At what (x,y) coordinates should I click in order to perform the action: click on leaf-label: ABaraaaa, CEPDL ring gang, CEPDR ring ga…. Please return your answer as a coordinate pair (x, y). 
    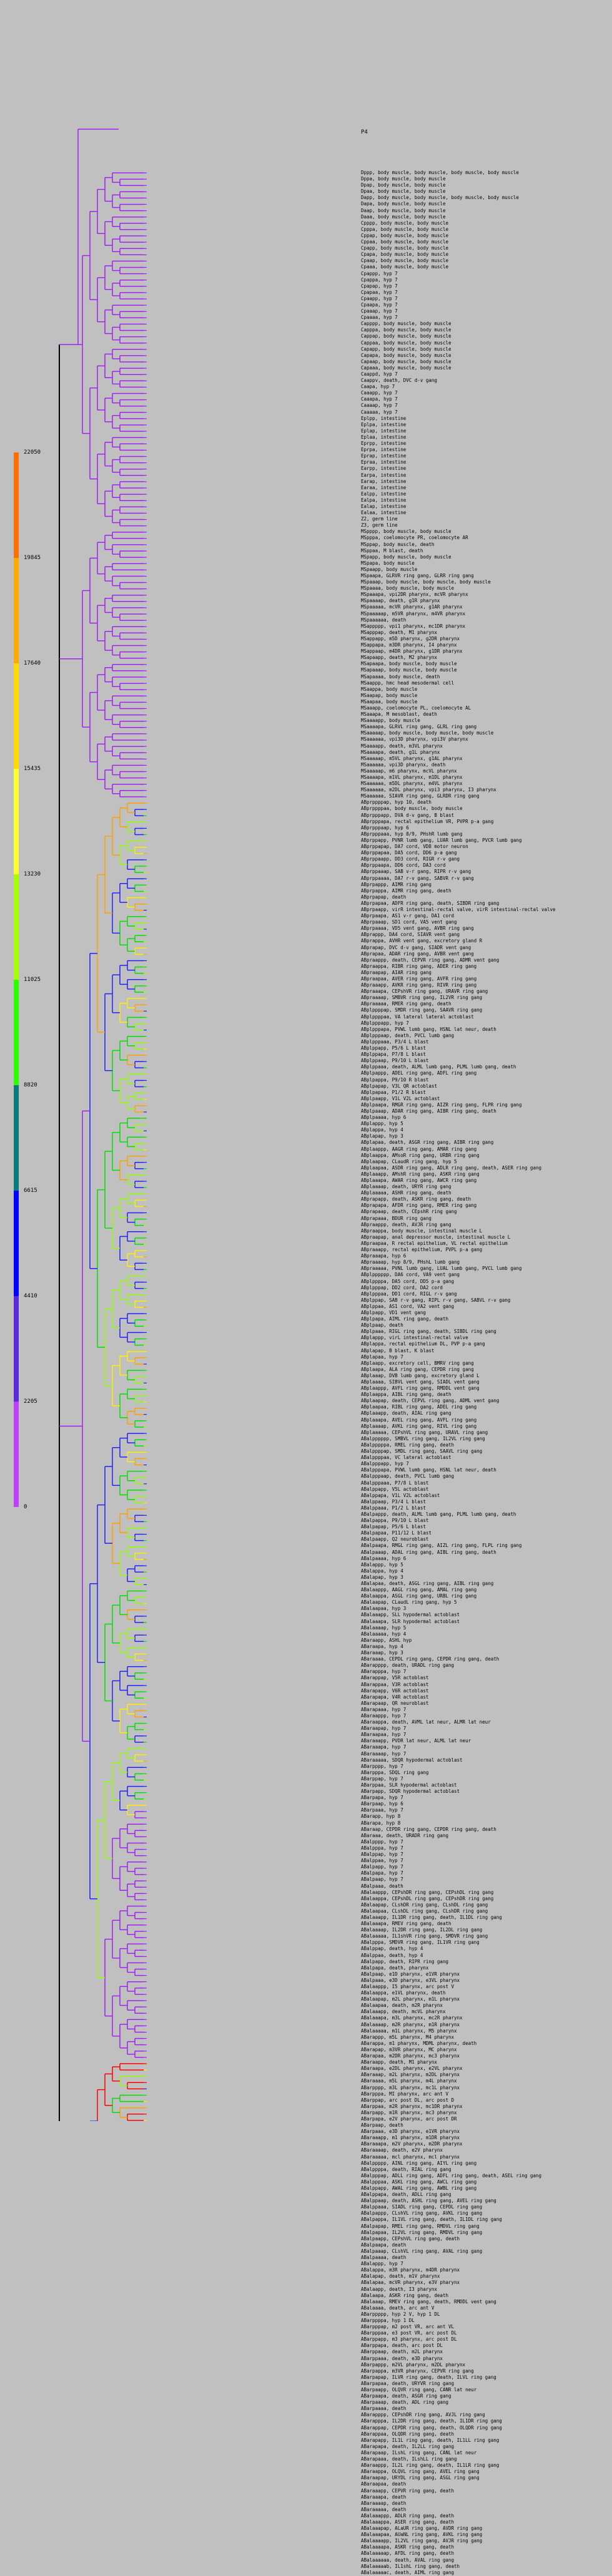
    Looking at the image, I should click on (431, 1659).